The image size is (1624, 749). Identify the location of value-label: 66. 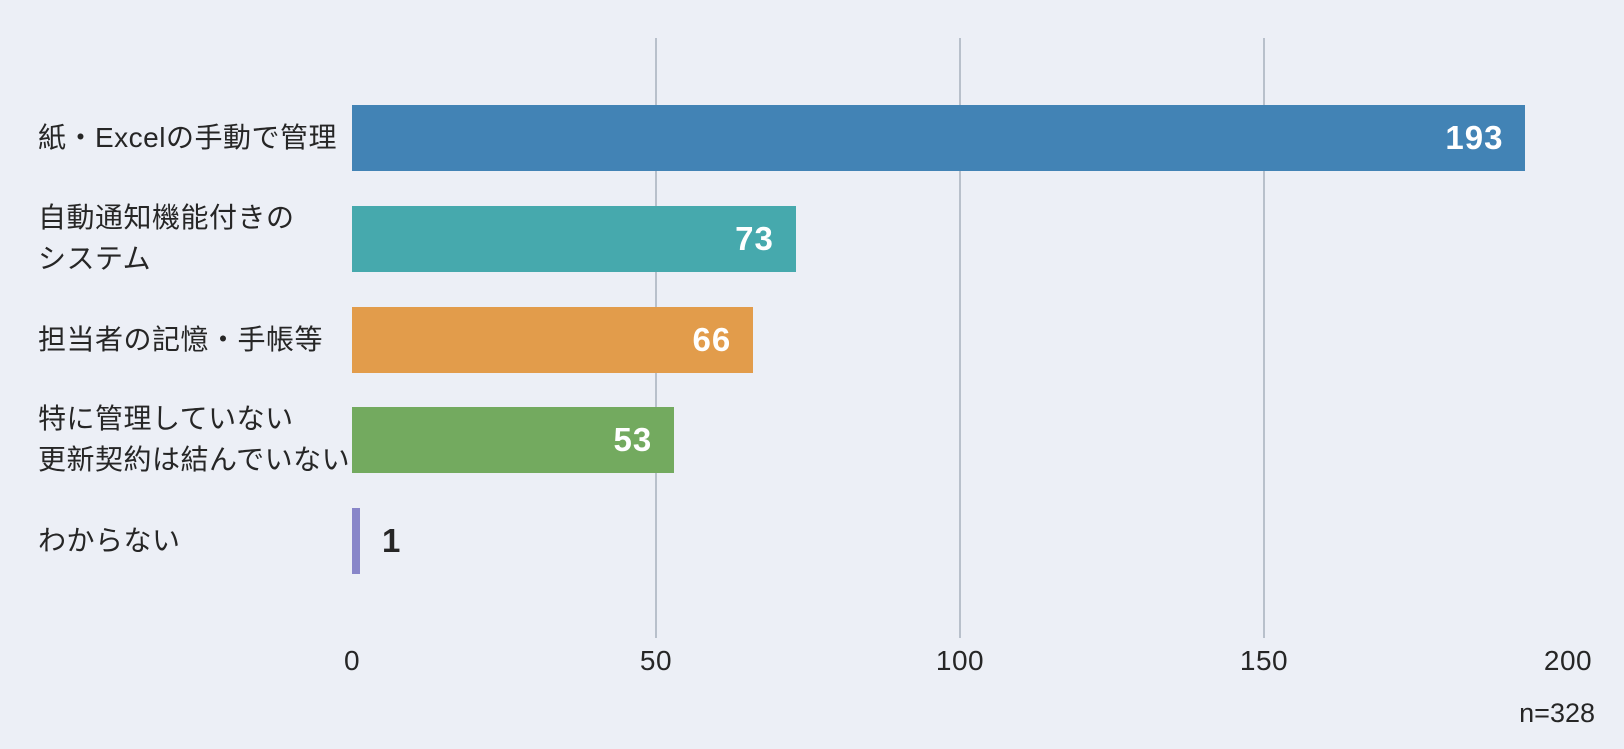
(712, 339).